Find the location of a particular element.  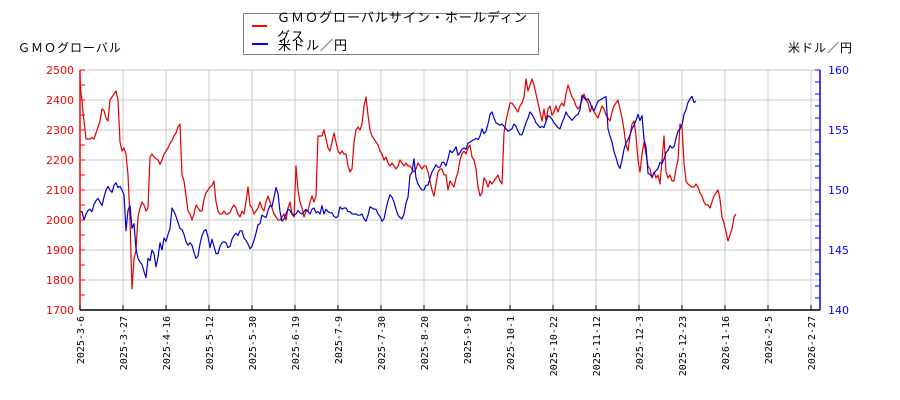

legend: ＧＭＯグローバルサイン・ホールディングス 米ドル／円 is located at coordinates (391, 33).